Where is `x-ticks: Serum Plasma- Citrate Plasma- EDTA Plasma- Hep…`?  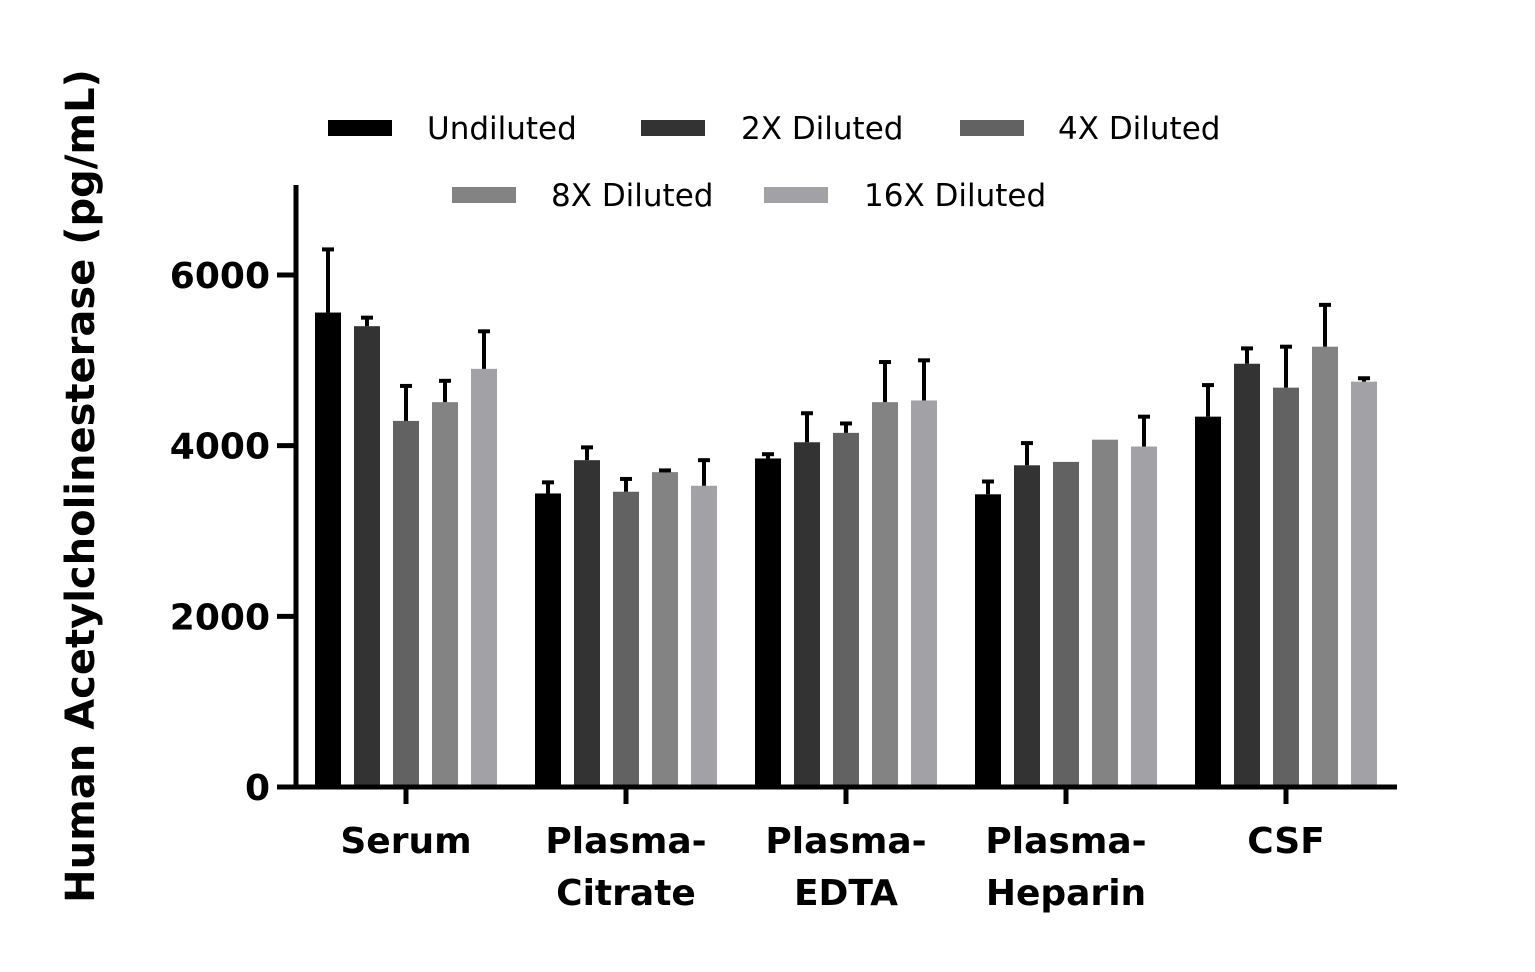 x-ticks: Serum Plasma- Citrate Plasma- EDTA Plasma- Hep… is located at coordinates (832, 850).